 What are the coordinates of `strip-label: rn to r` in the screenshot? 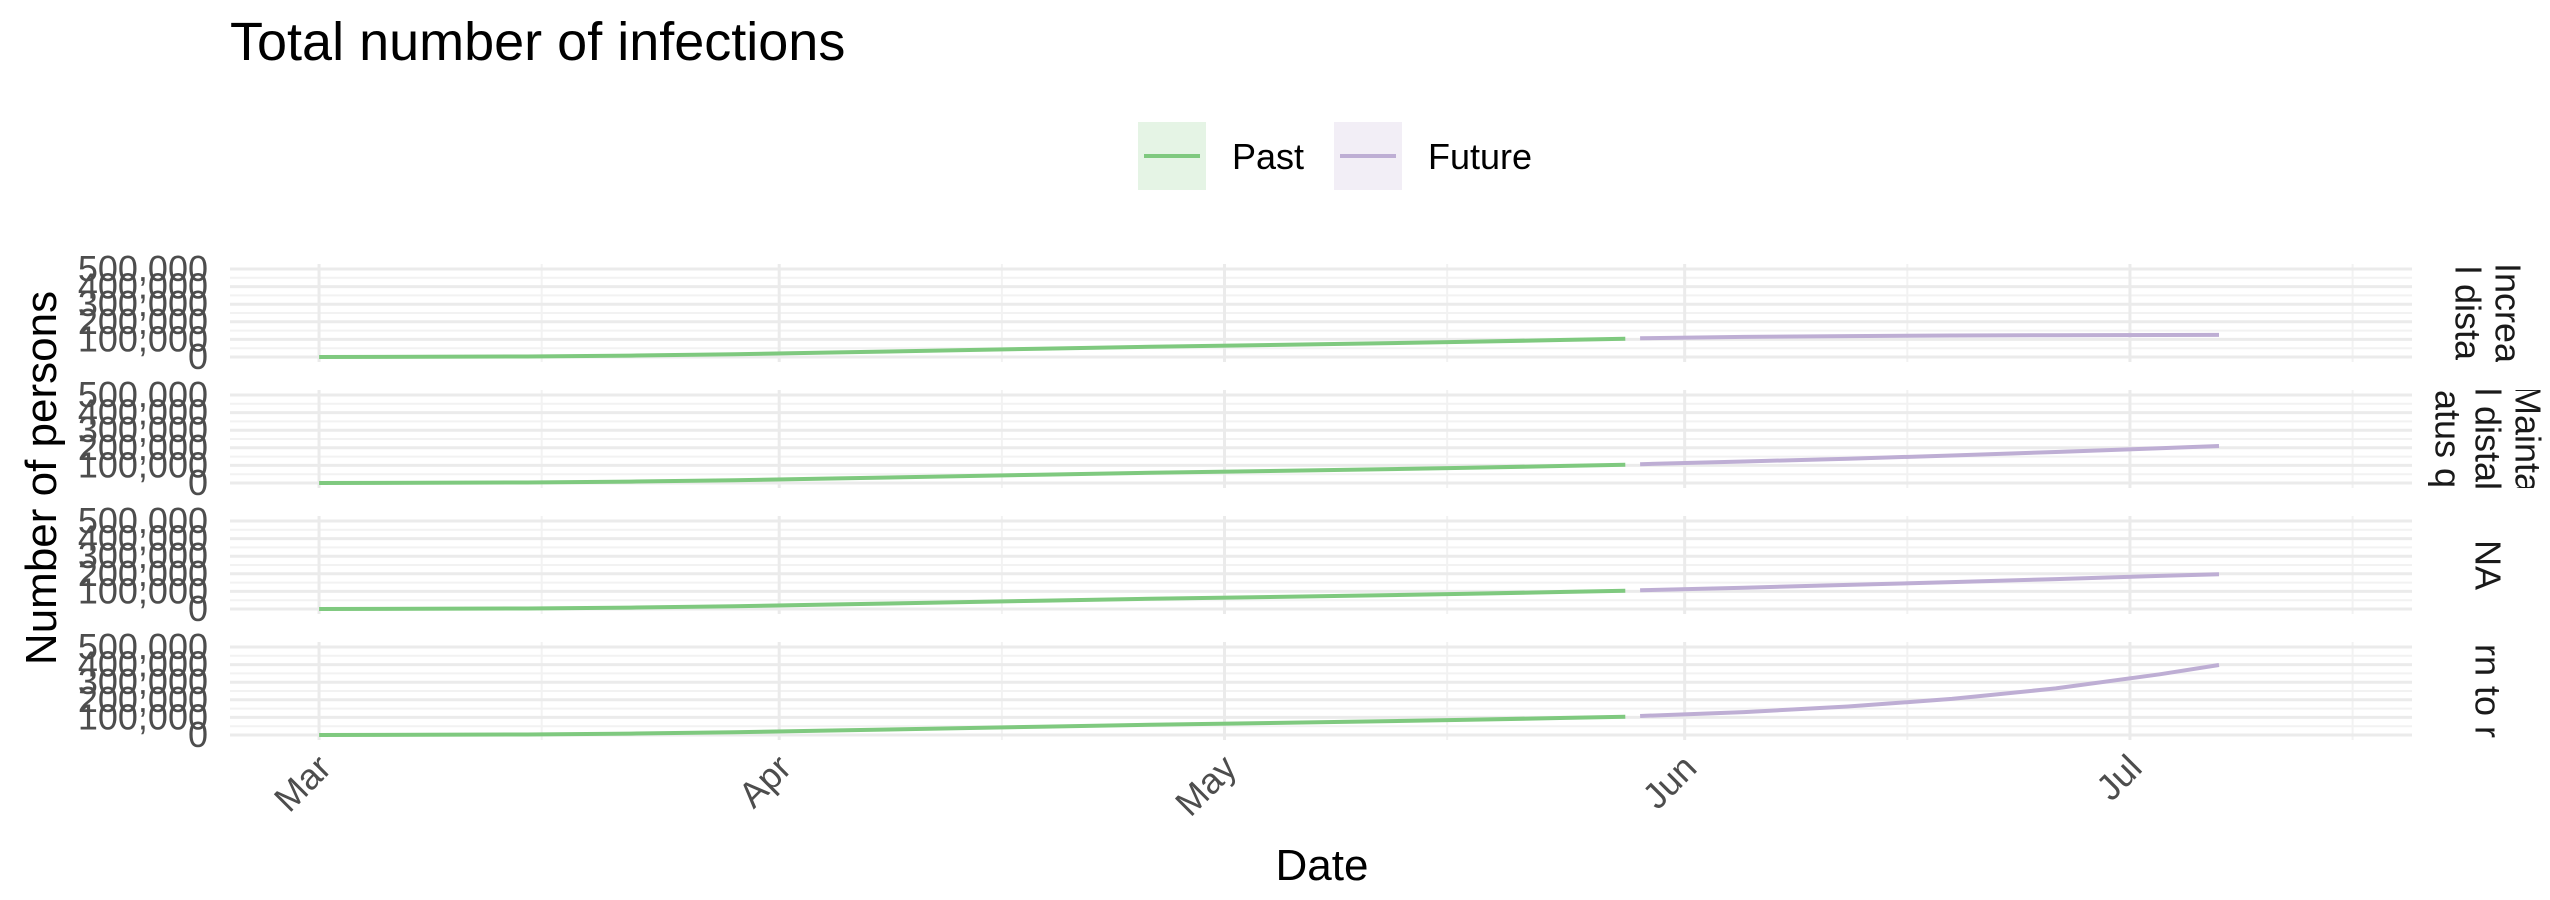 It's located at (2488, 691).